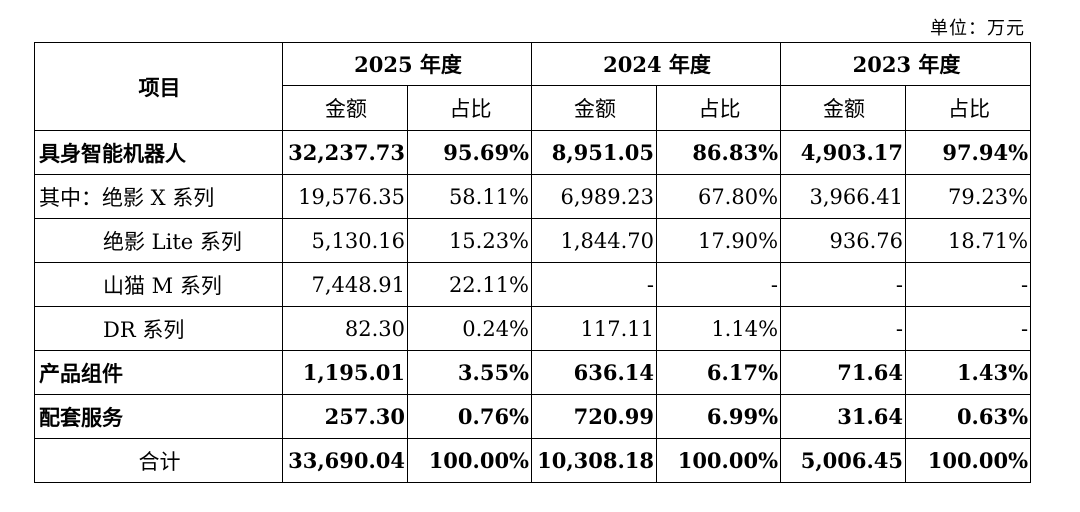  I want to click on cell-amount: 71.64, so click(843, 372).